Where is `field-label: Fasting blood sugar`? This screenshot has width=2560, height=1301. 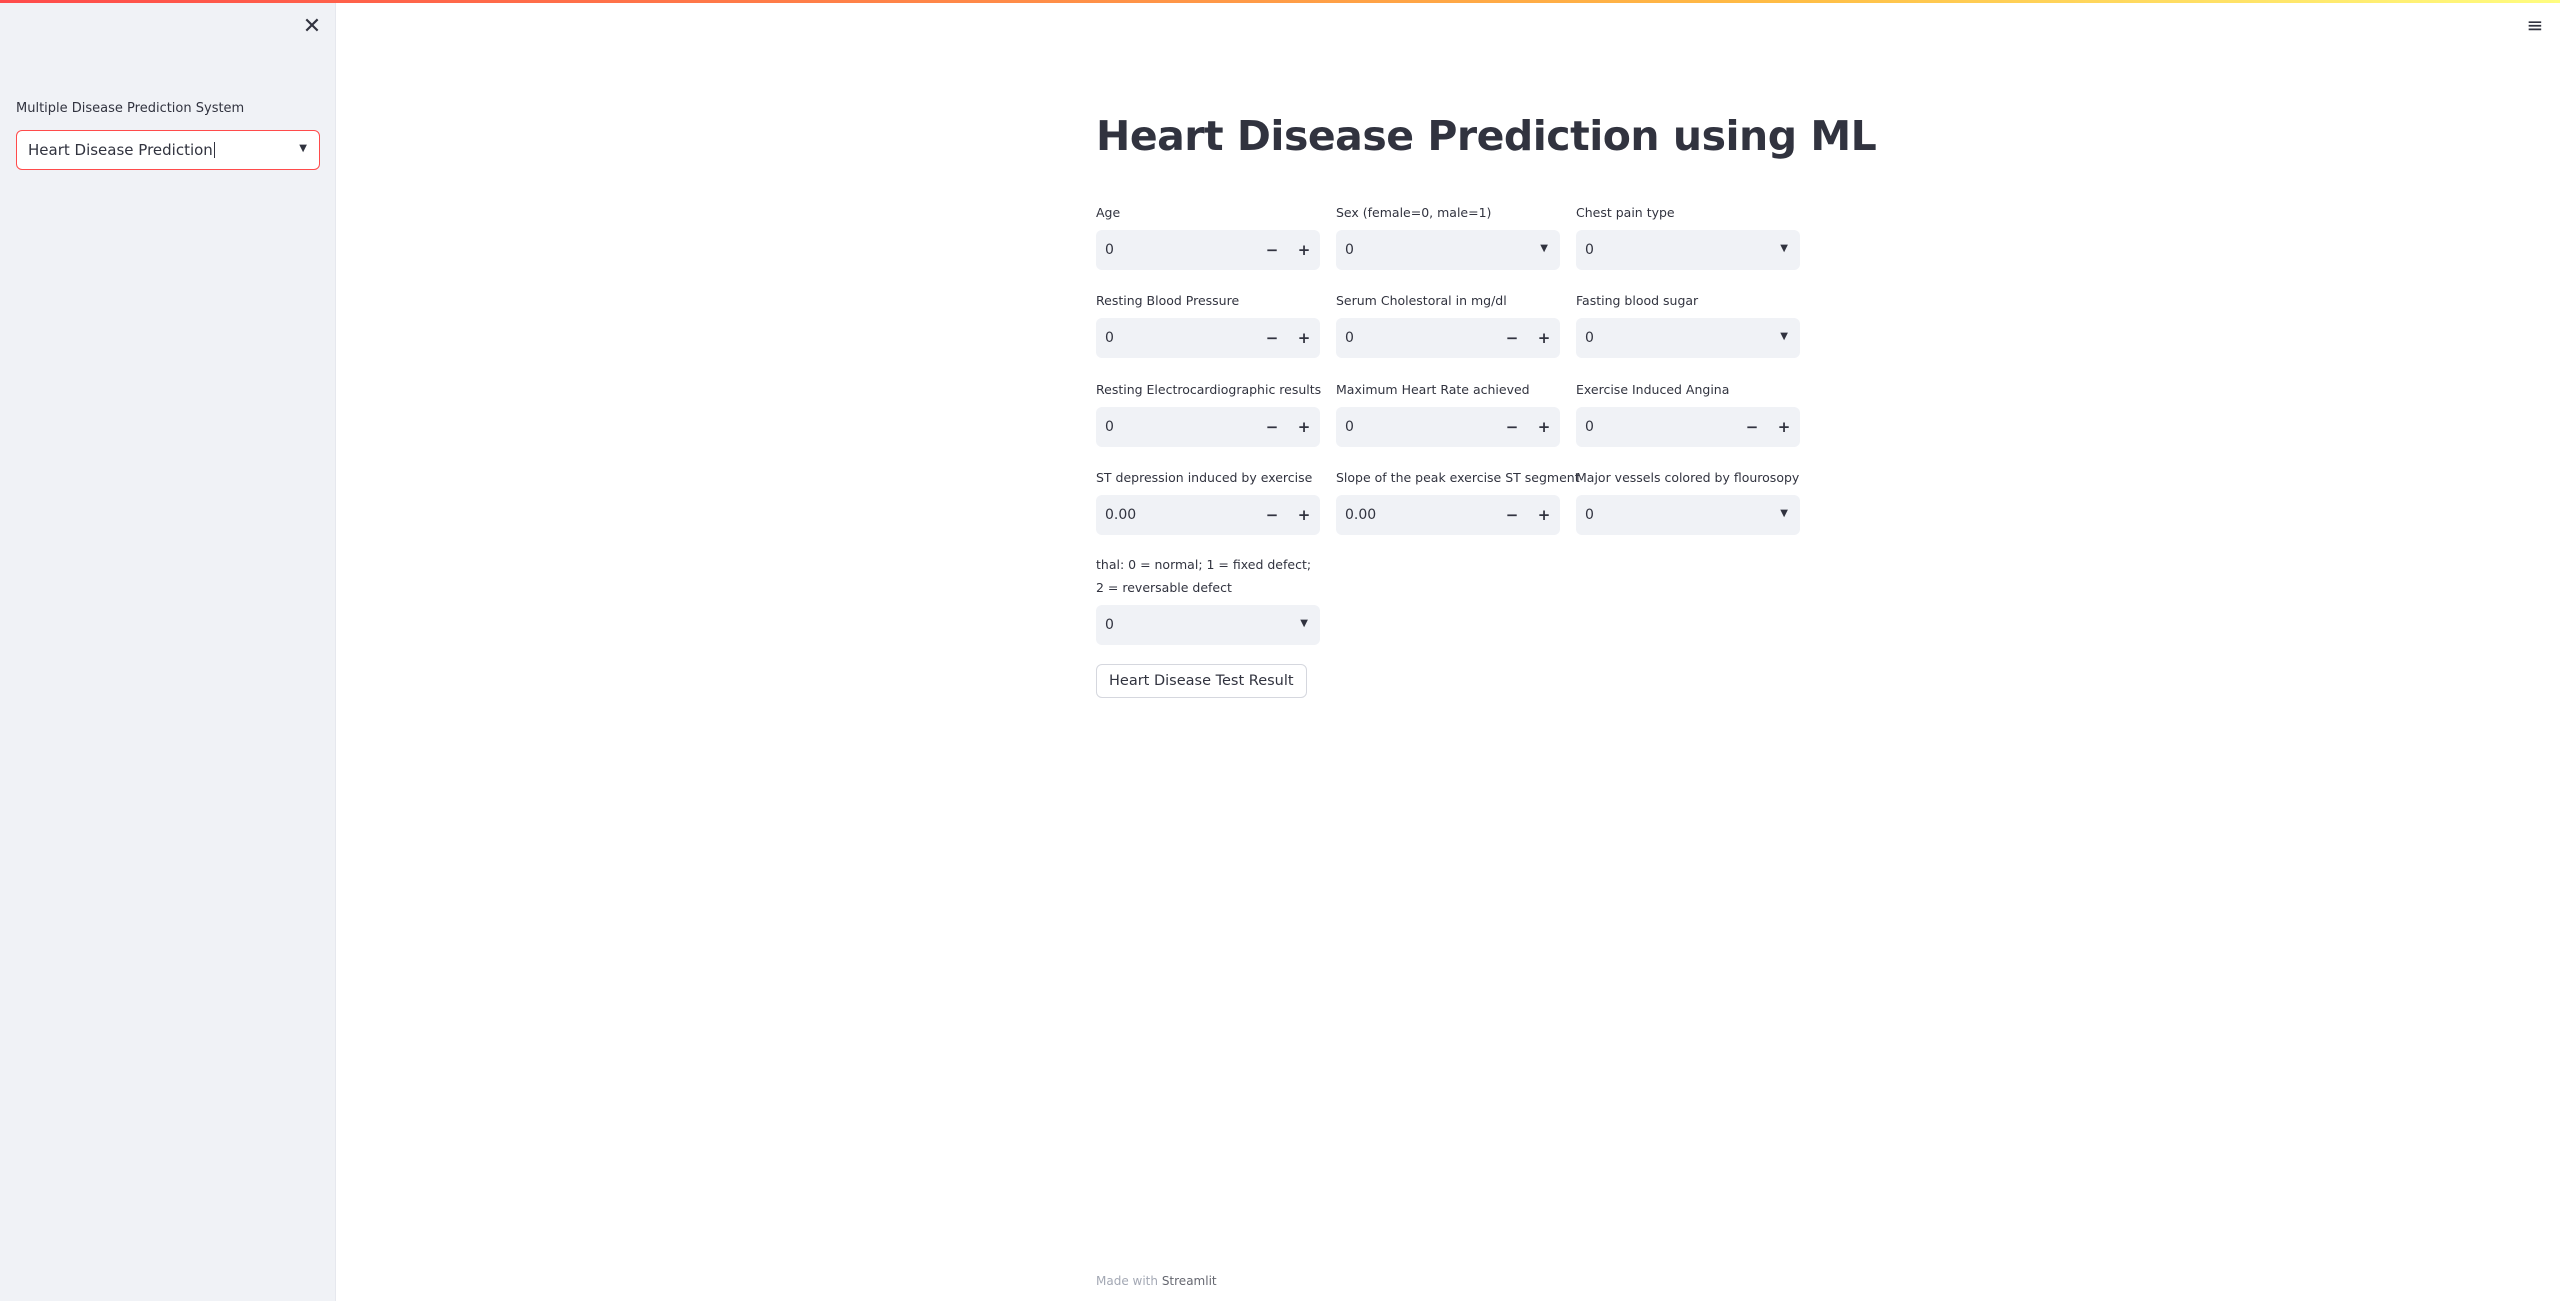
field-label: Fasting blood sugar is located at coordinates (1637, 300).